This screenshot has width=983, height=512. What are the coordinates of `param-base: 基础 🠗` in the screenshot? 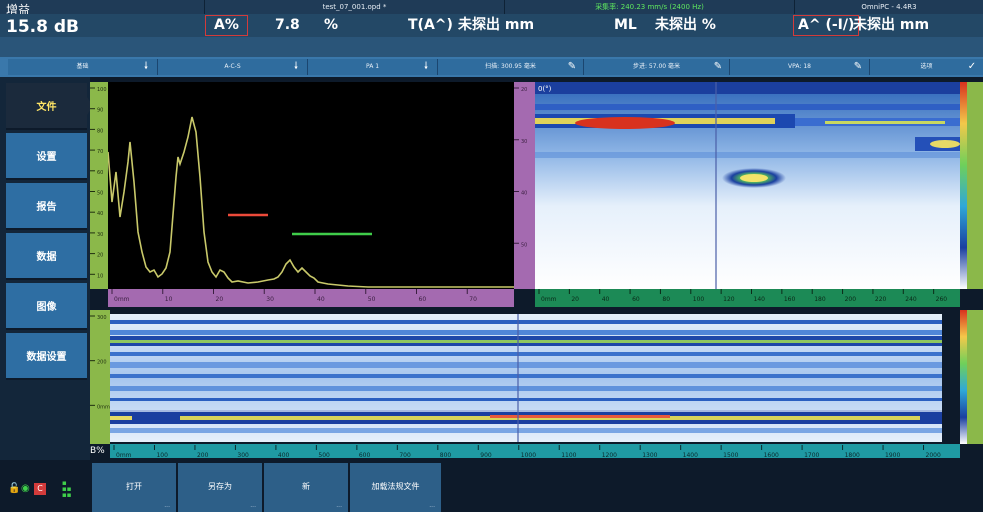 It's located at (83, 67).